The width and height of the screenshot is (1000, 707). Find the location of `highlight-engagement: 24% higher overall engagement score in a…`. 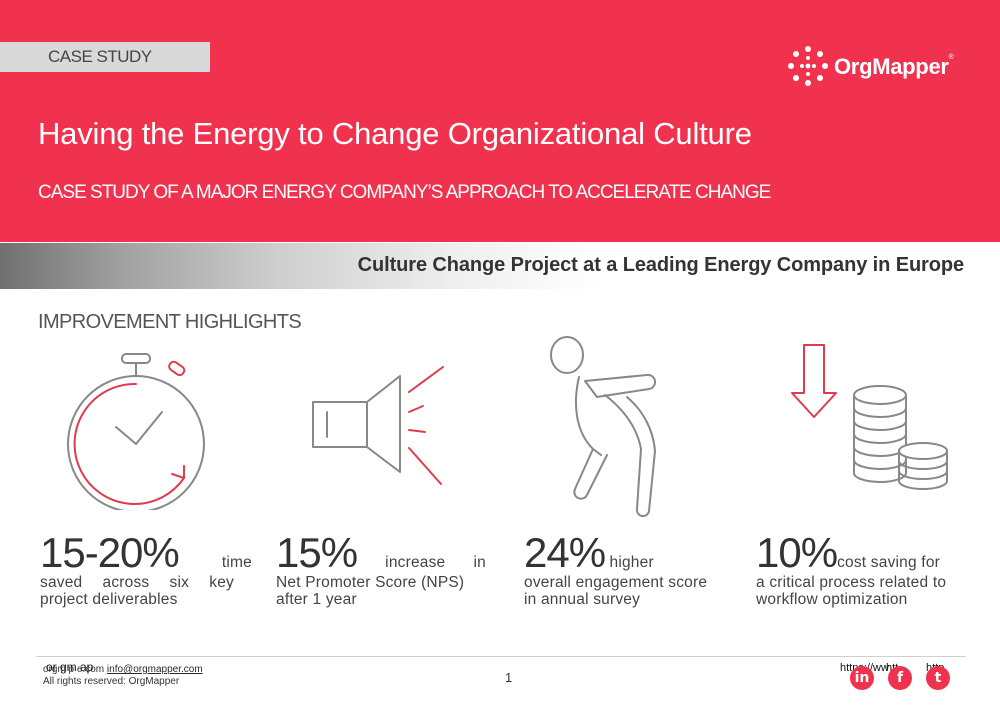

highlight-engagement: 24% higher overall engagement score in a… is located at coordinates (630, 569).